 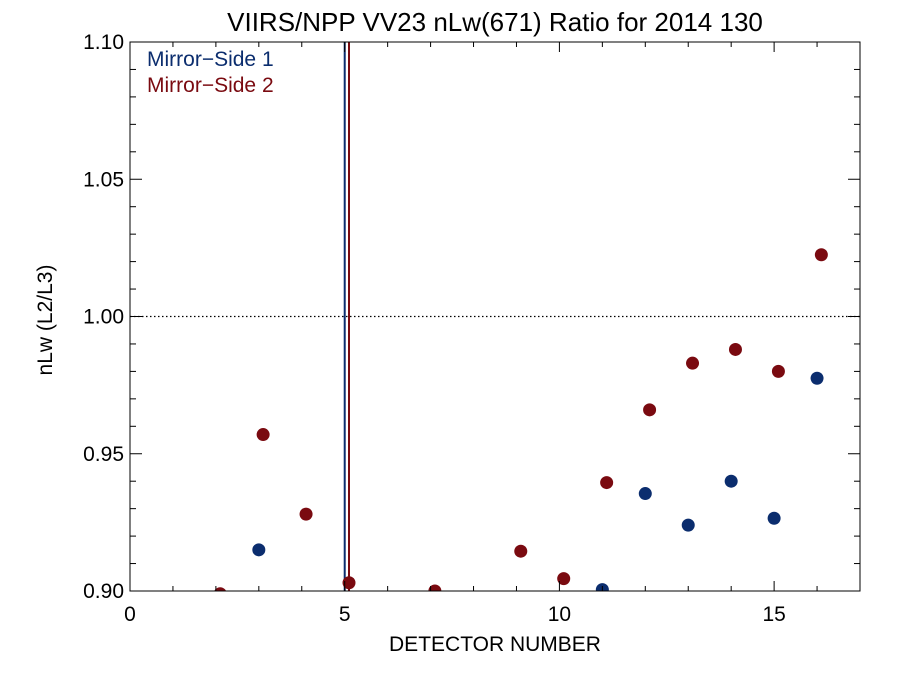 I want to click on y-tick-label: 1.00, so click(x=103, y=317).